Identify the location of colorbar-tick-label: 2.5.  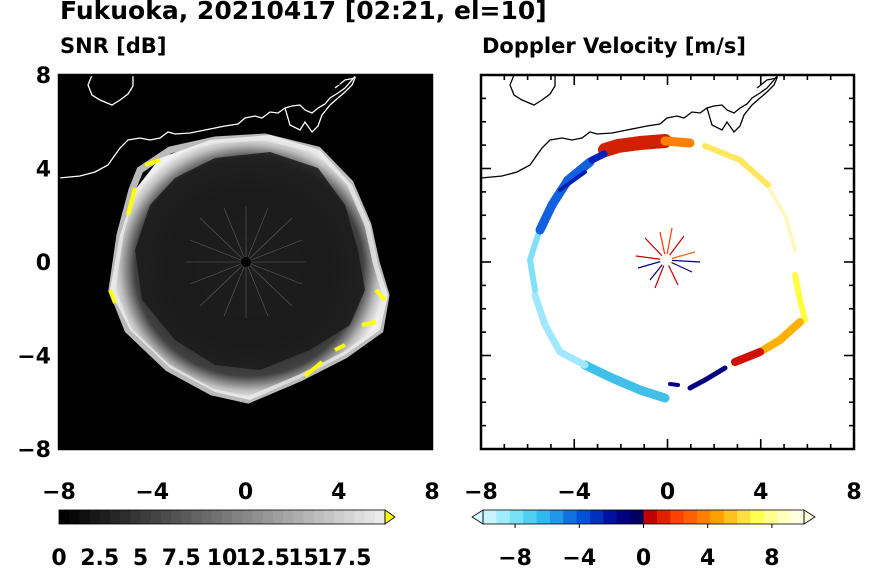
(99, 558).